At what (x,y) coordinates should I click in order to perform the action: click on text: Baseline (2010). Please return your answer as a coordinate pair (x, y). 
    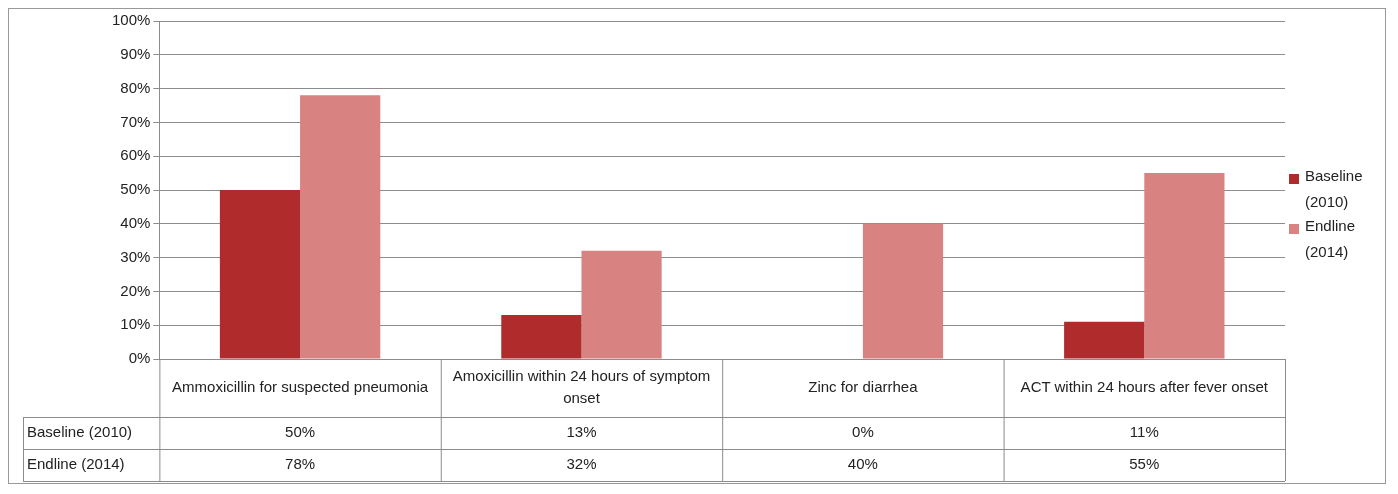
    Looking at the image, I should click on (80, 432).